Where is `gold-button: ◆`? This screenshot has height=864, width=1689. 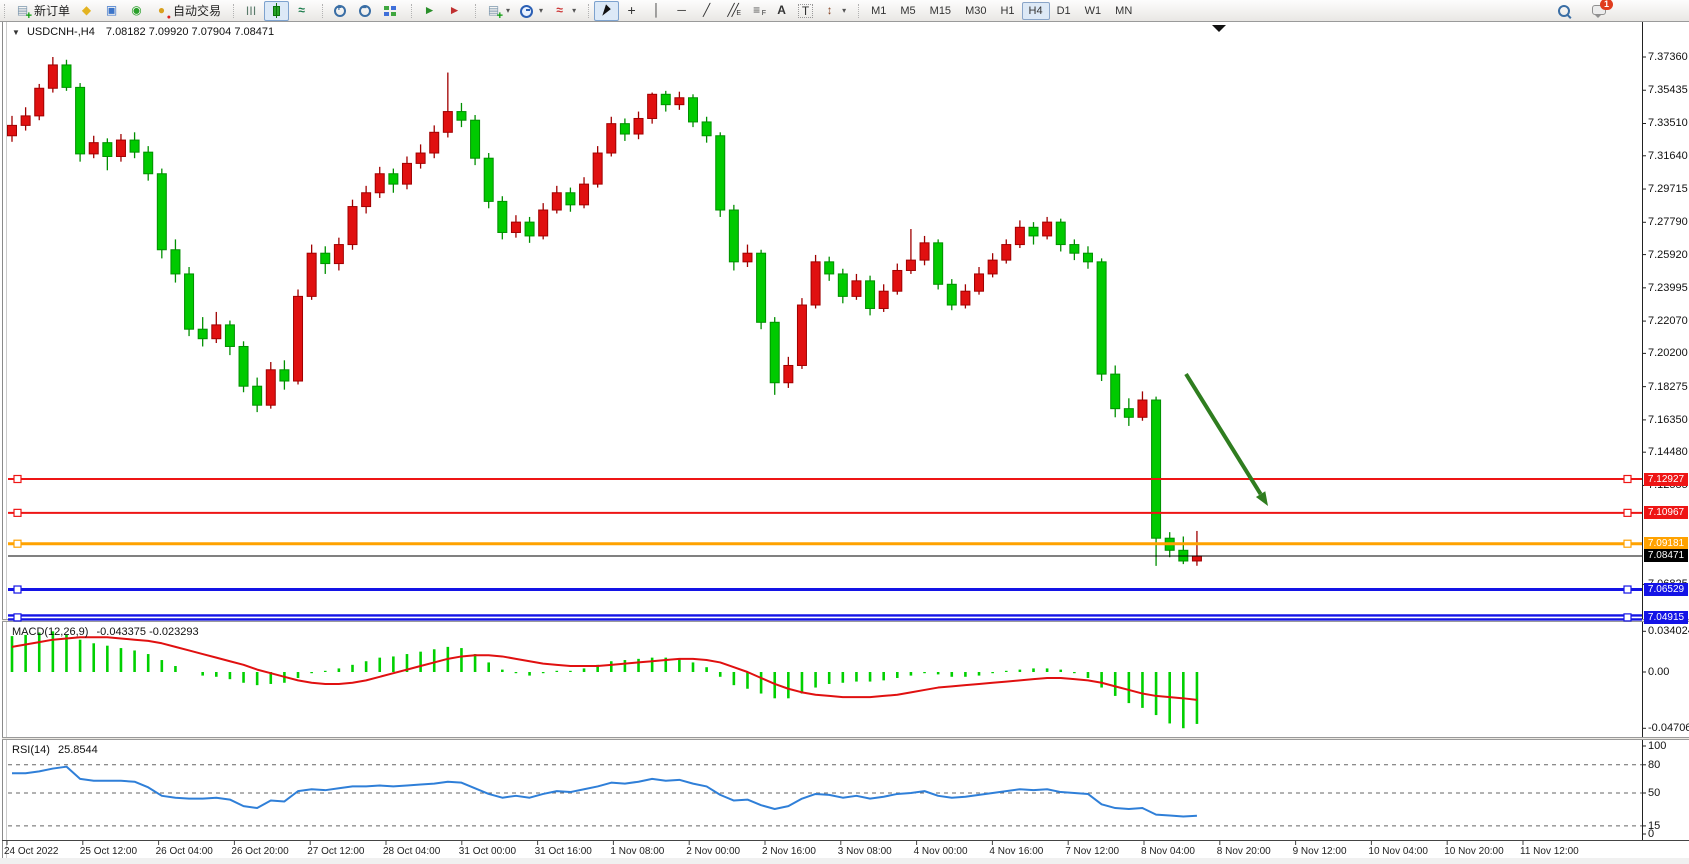
gold-button: ◆ is located at coordinates (86, 11).